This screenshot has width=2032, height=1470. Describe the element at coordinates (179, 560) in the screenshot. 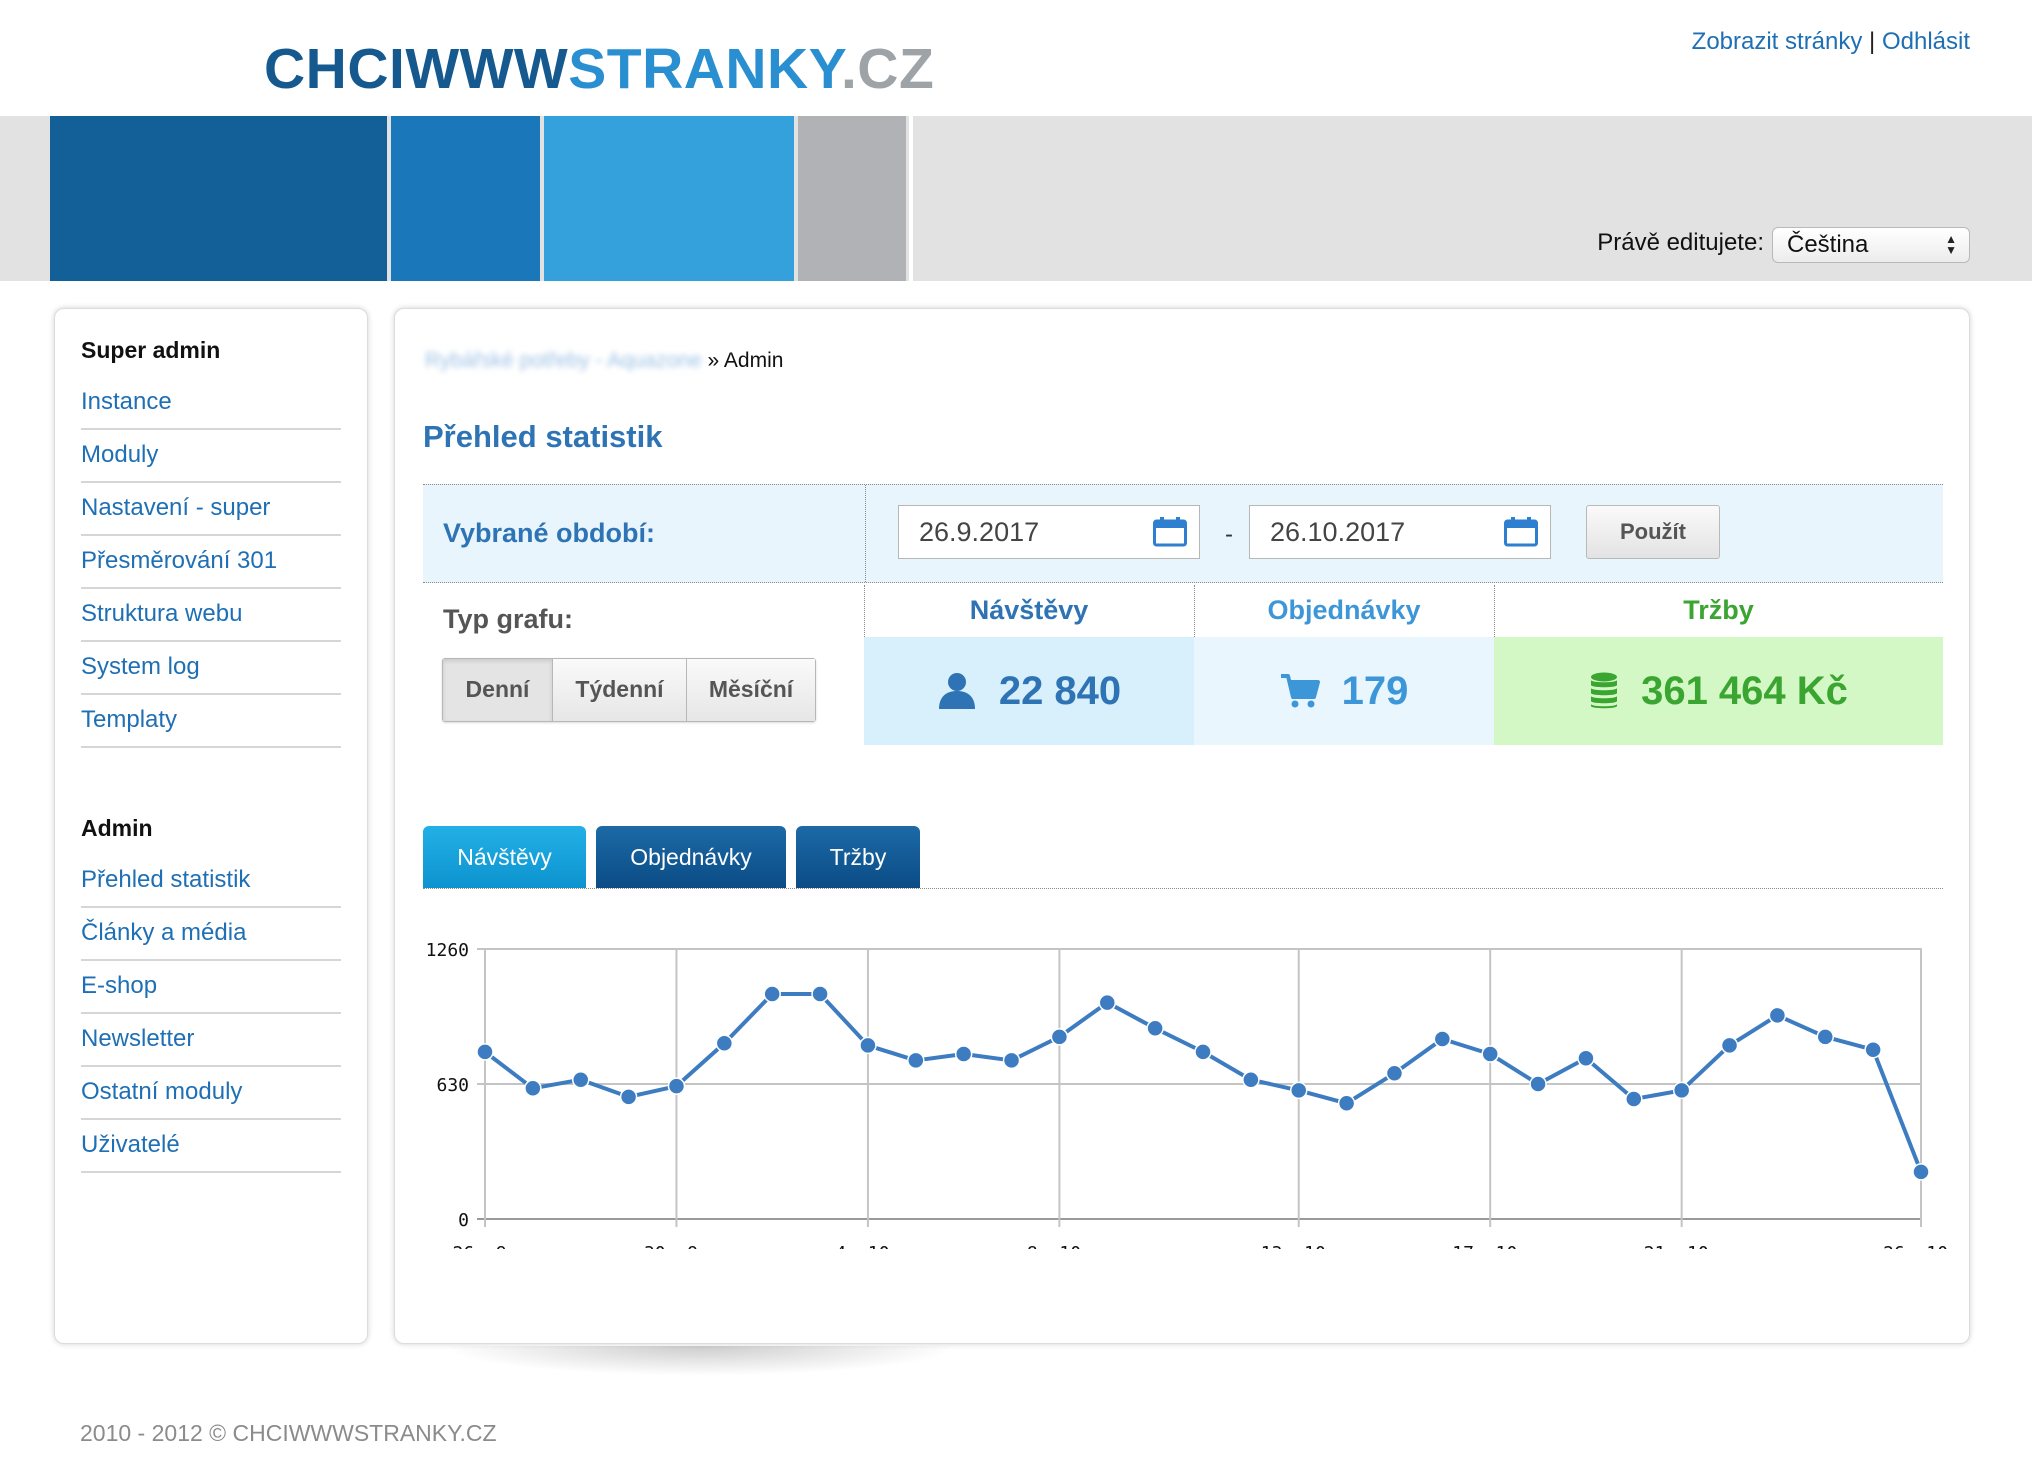

I see `sidebar-item-label: Přesměrování 301` at that location.